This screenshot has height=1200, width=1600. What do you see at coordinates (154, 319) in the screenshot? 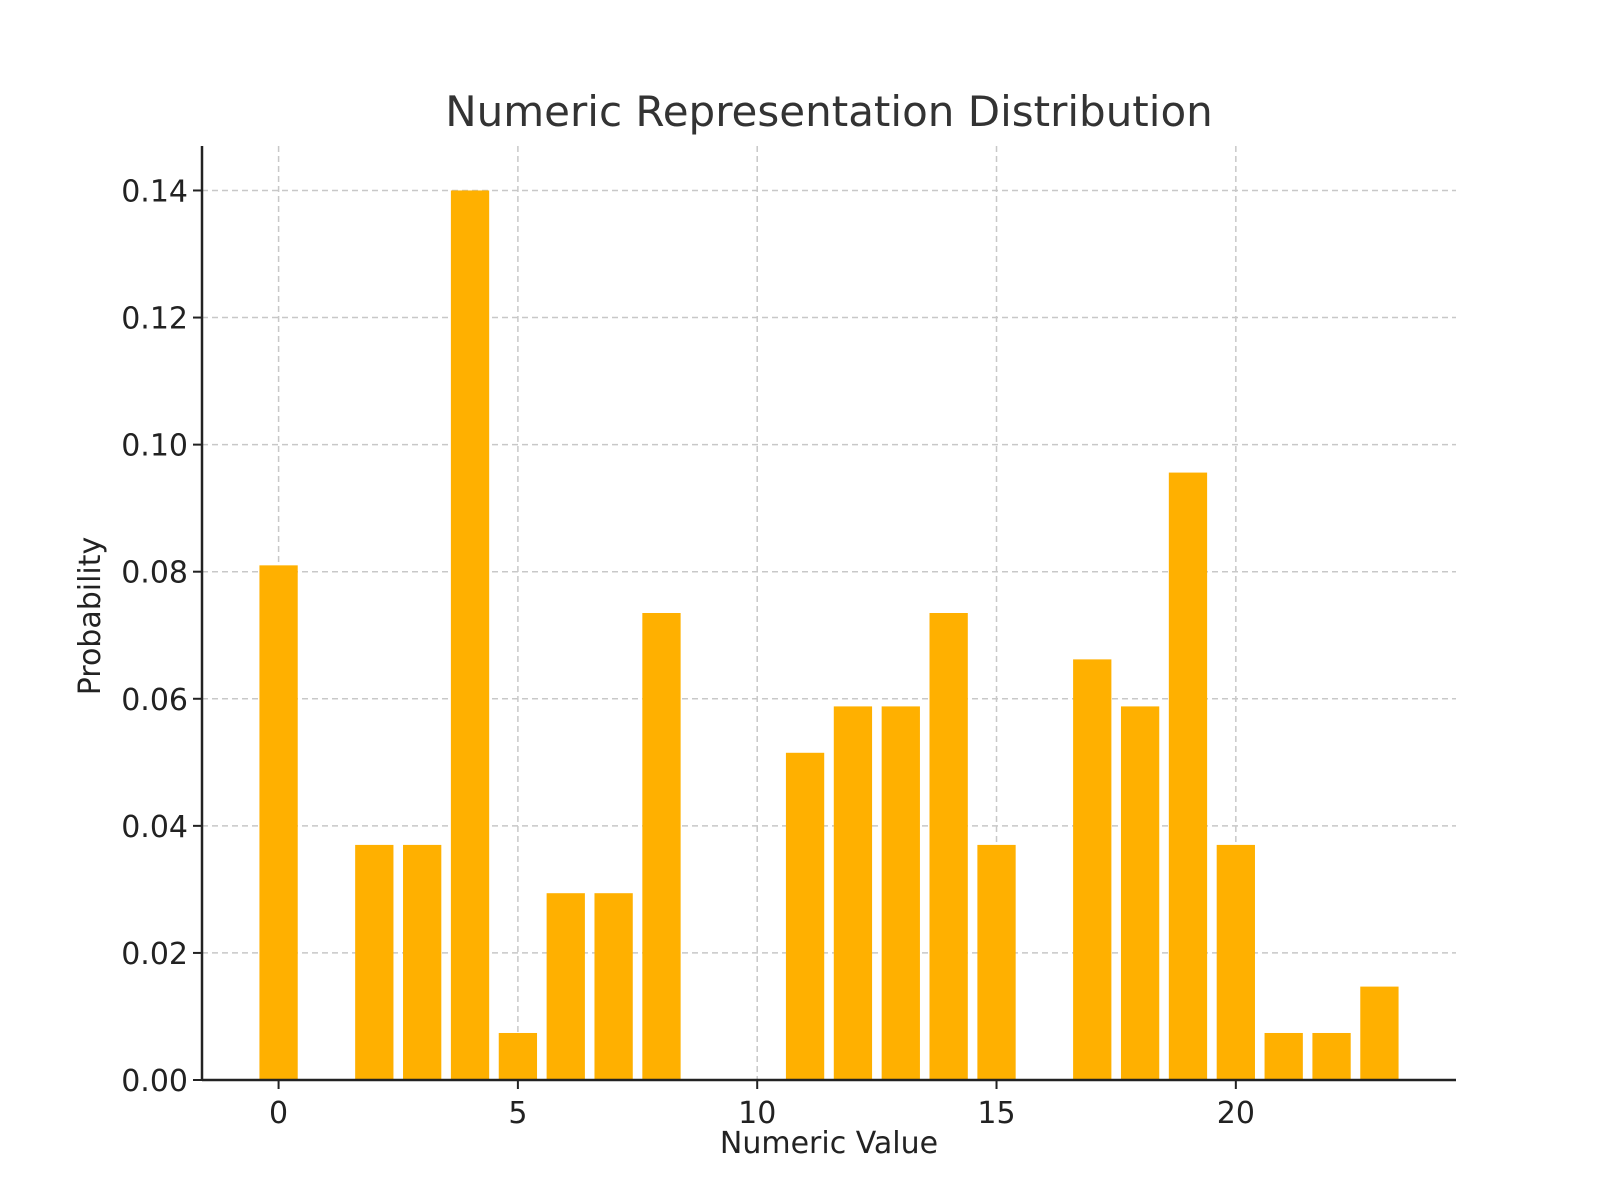
I see `y-tick-label: 0.12` at bounding box center [154, 319].